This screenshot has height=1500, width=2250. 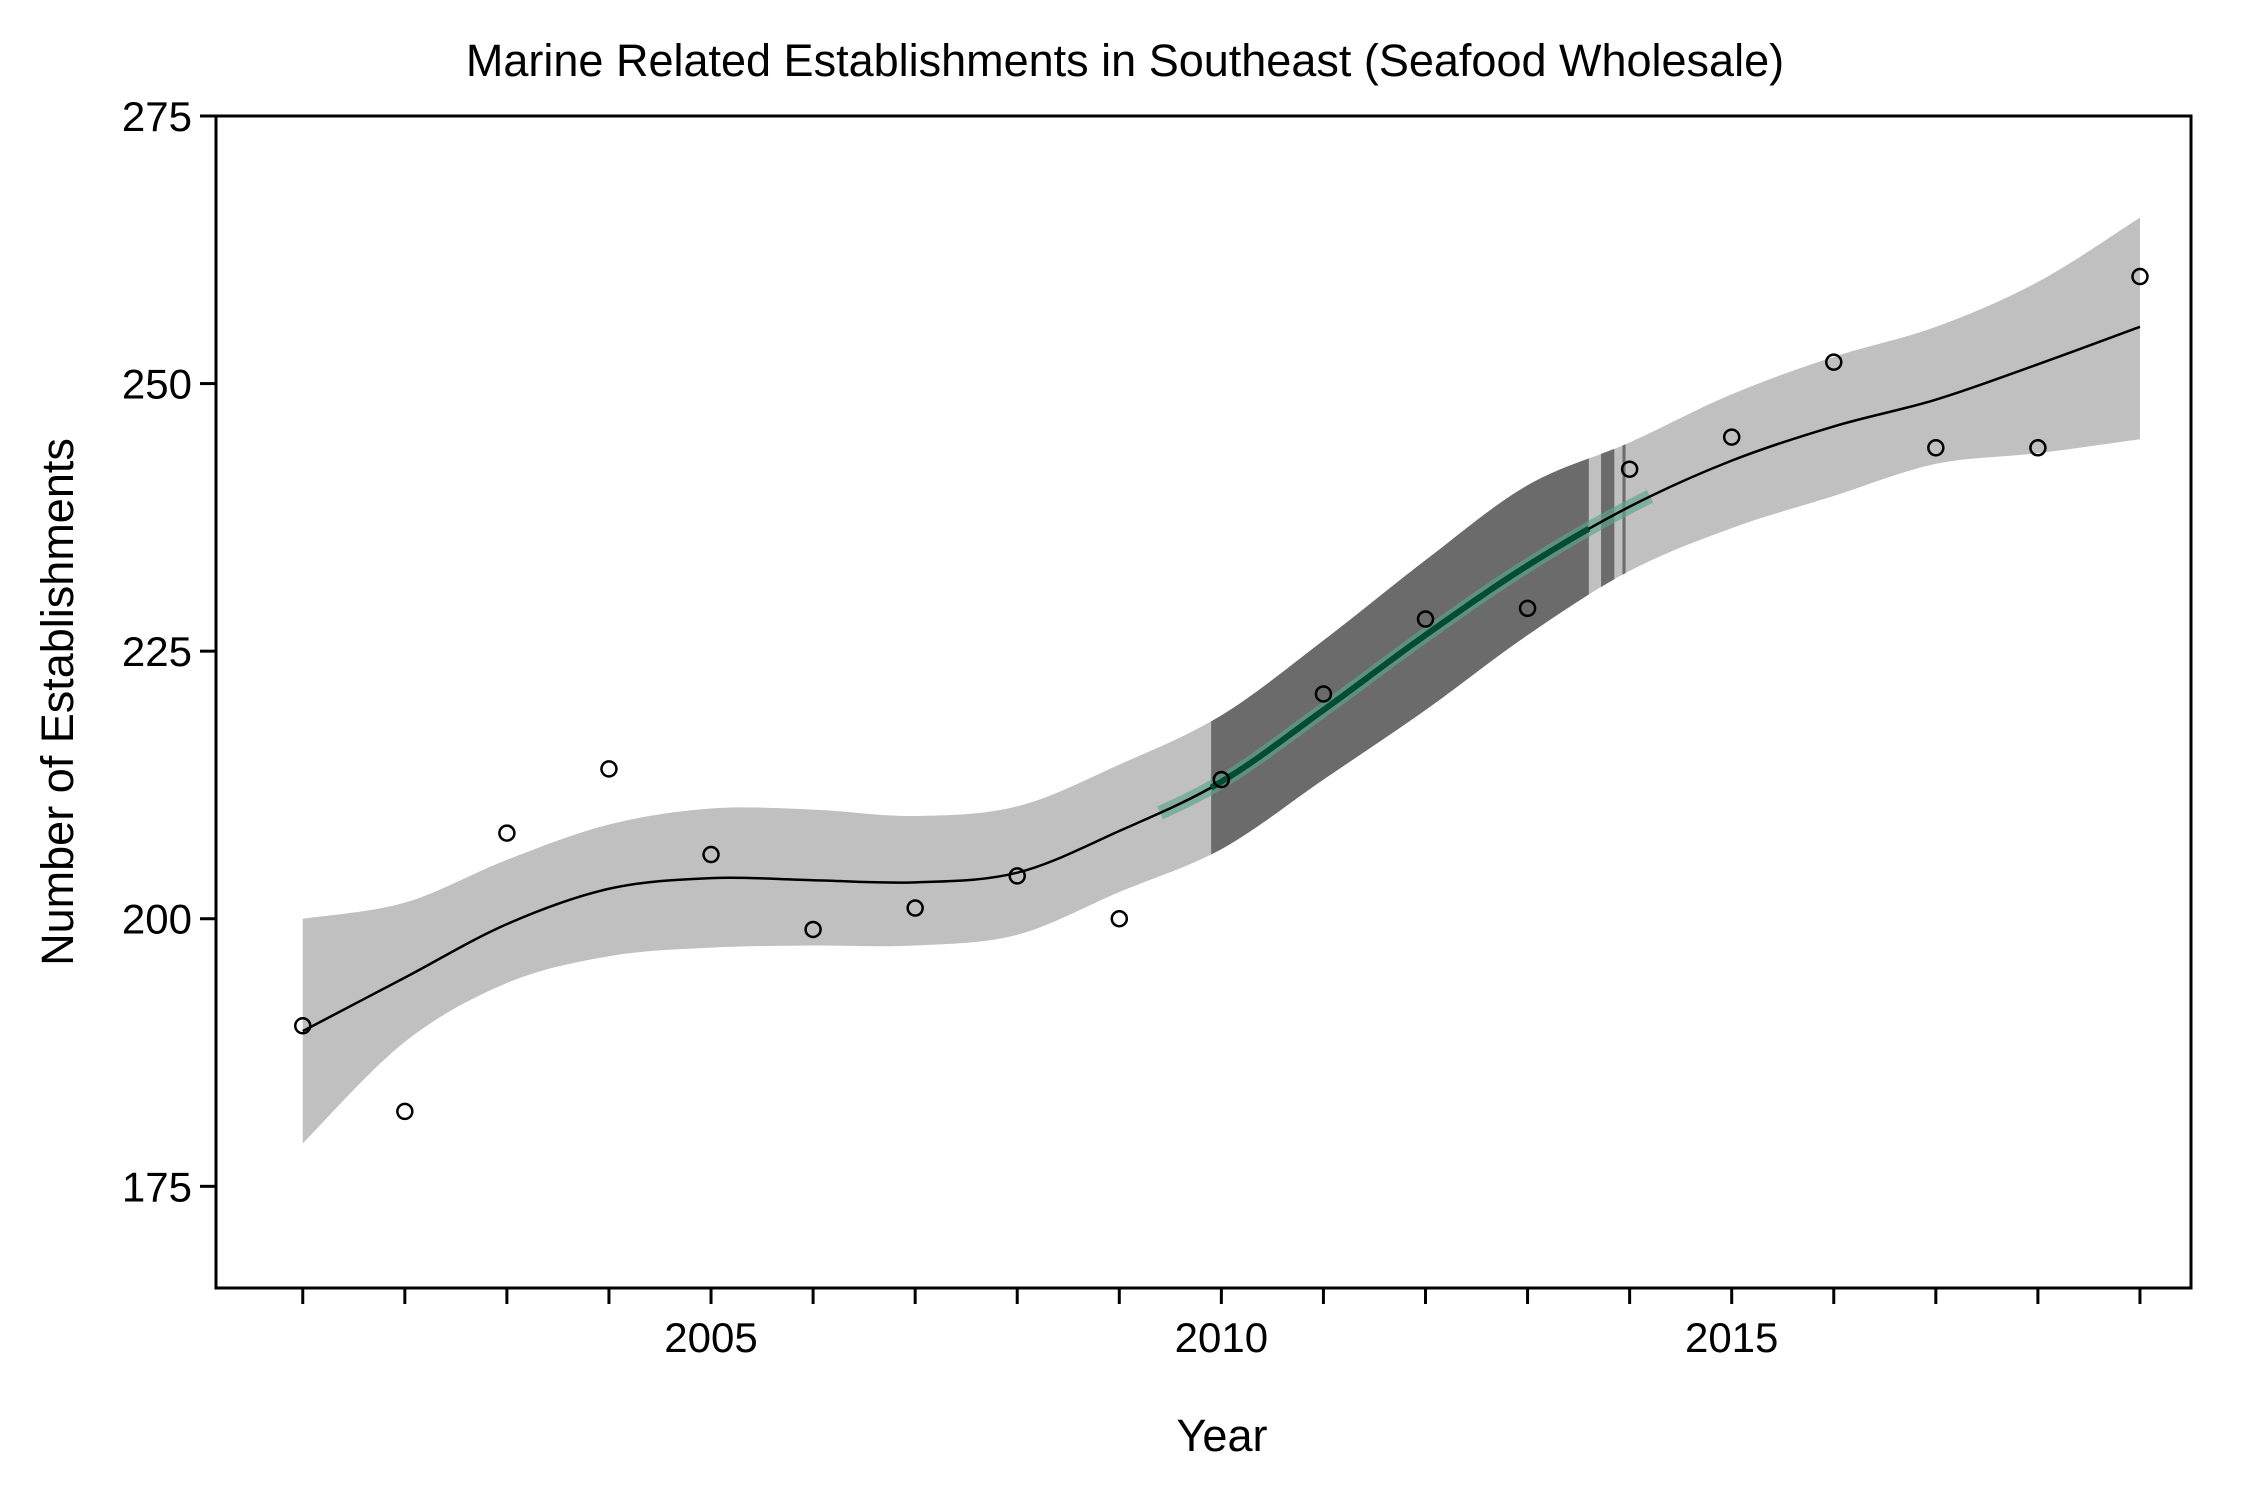 What do you see at coordinates (157, 116) in the screenshot?
I see `y-tick-label: 275` at bounding box center [157, 116].